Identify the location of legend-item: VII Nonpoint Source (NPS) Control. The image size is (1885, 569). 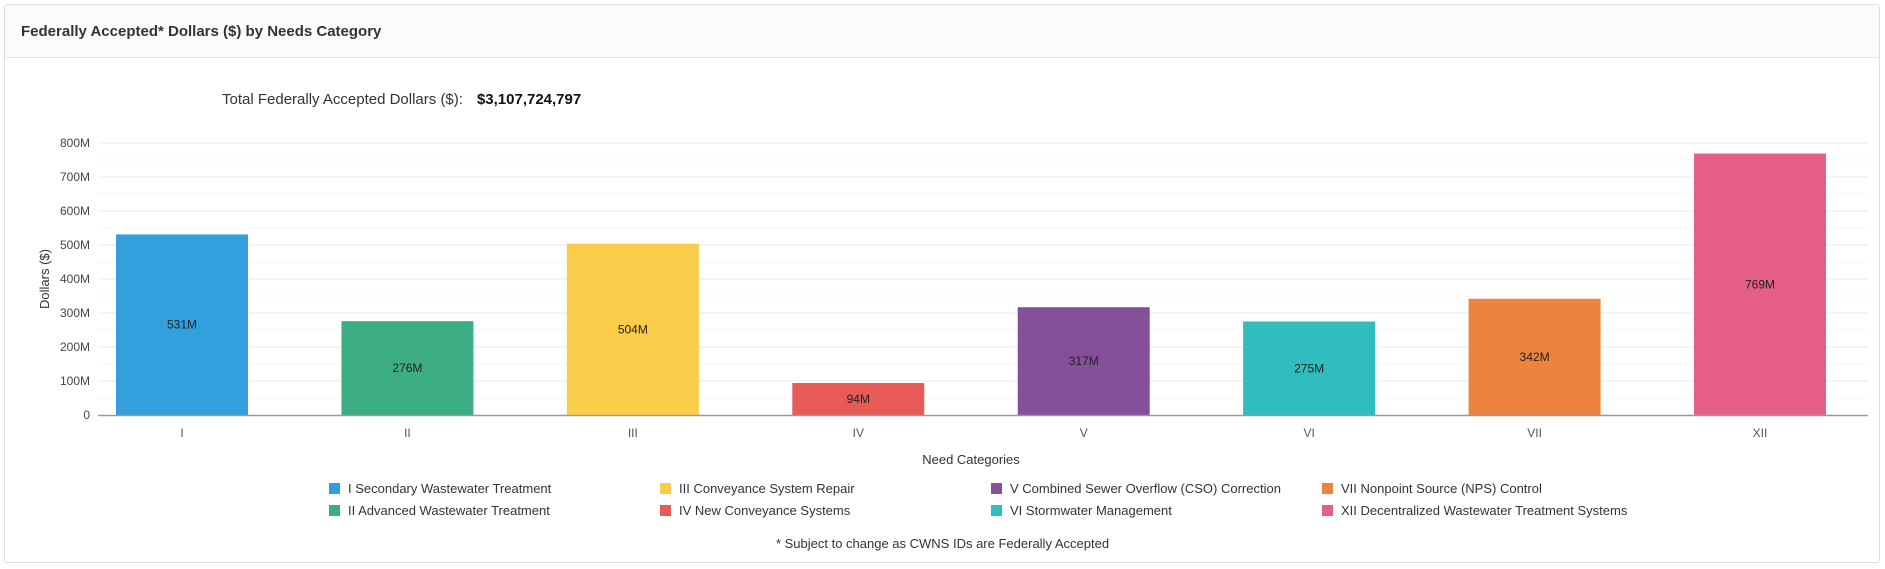
(1487, 488).